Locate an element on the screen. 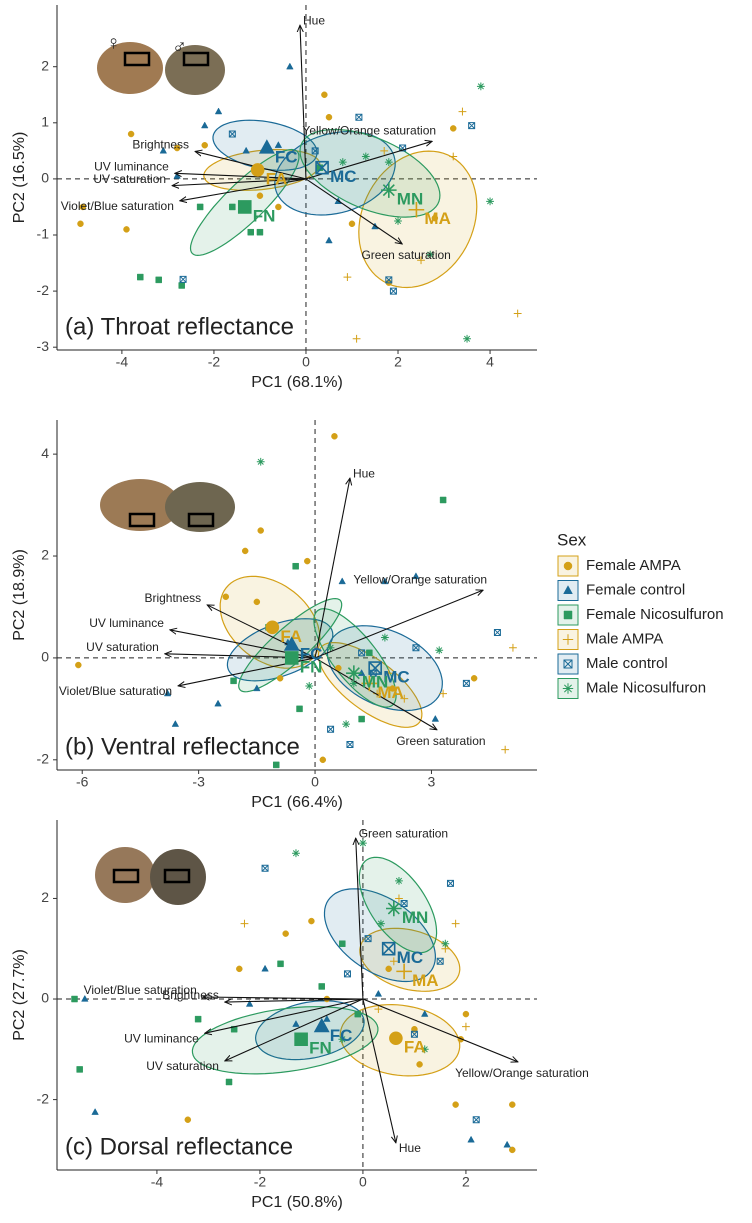  panel-title: (b) Ventral reflectance is located at coordinates (182, 746).